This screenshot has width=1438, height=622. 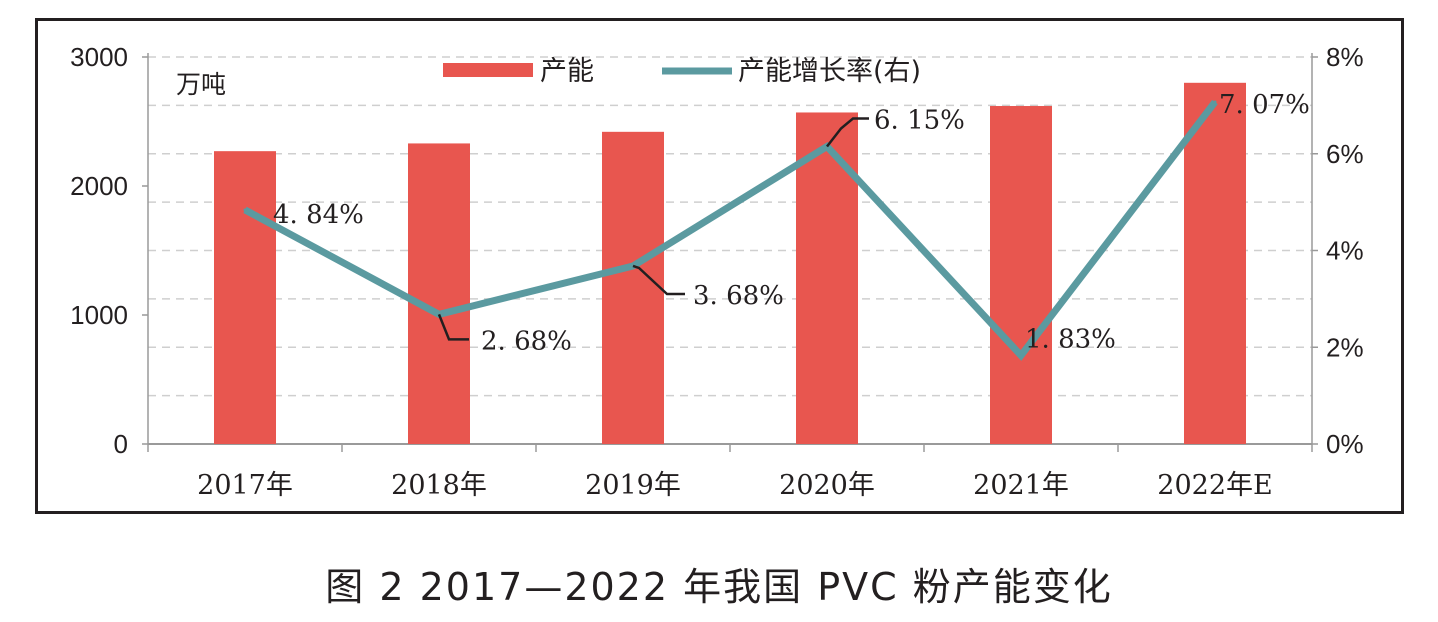 I want to click on figure-caption: 图 2 2017—2022 年我国 PVC 粉产能变化, so click(x=719, y=587).